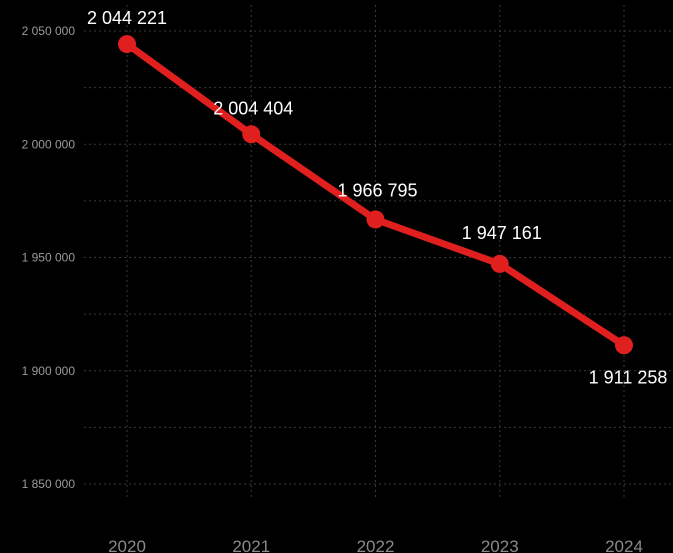  I want to click on data-label: 2 044 221, so click(127, 18).